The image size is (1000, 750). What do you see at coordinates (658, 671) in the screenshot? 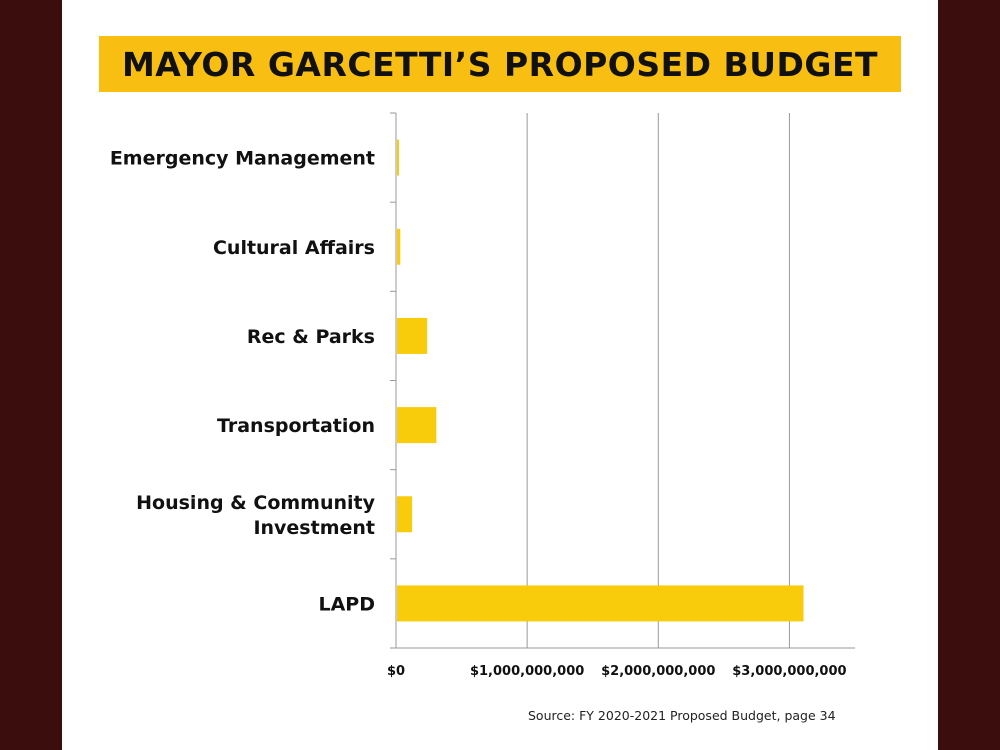
I see `x-tick-label: $2,000,000,000` at bounding box center [658, 671].